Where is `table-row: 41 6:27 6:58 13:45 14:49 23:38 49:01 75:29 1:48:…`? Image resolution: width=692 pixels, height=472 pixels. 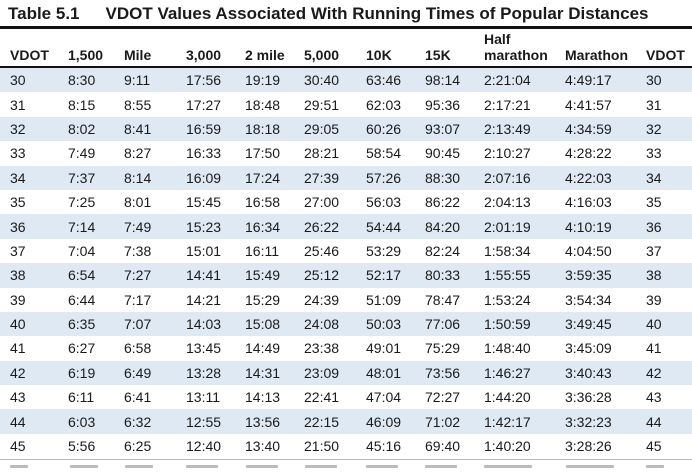
table-row: 41 6:27 6:58 13:45 14:49 23:38 49:01 75:29 1:48:… is located at coordinates (346, 348).